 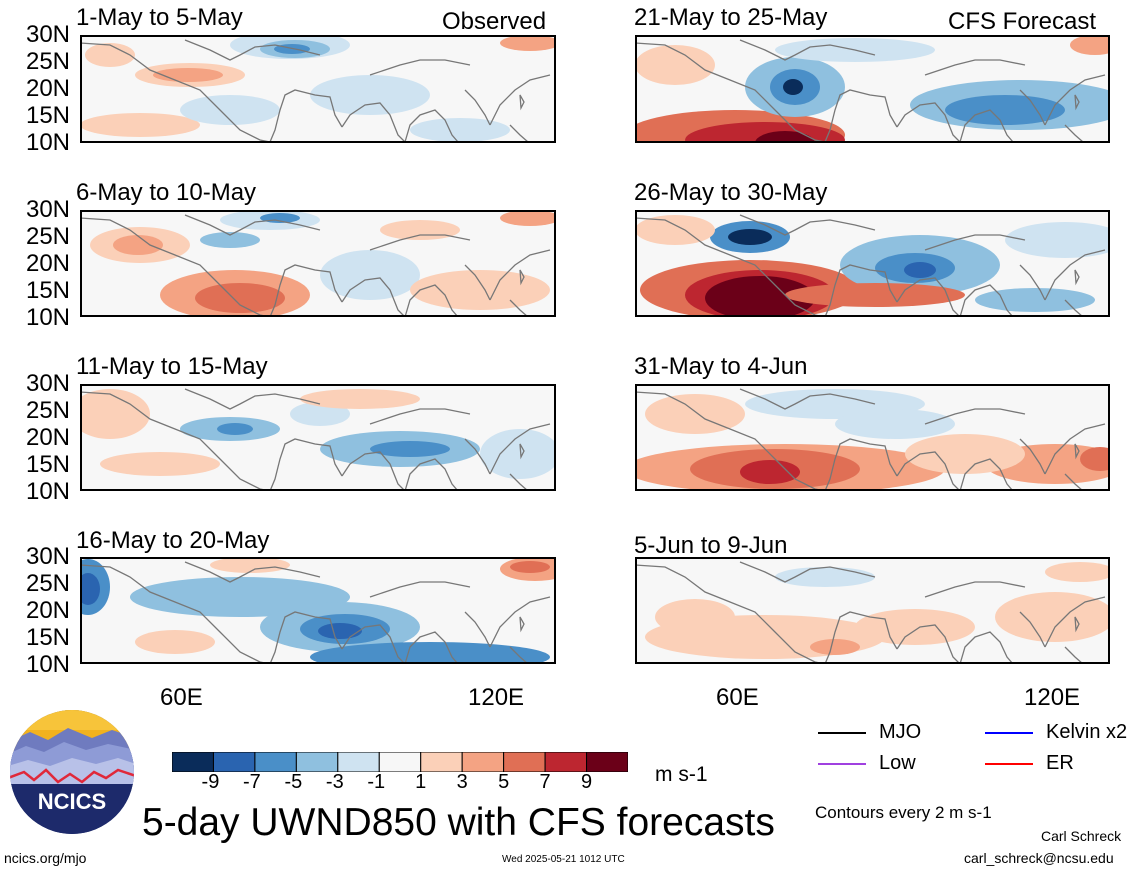 I want to click on y-tick-label: 15N, so click(x=47, y=464).